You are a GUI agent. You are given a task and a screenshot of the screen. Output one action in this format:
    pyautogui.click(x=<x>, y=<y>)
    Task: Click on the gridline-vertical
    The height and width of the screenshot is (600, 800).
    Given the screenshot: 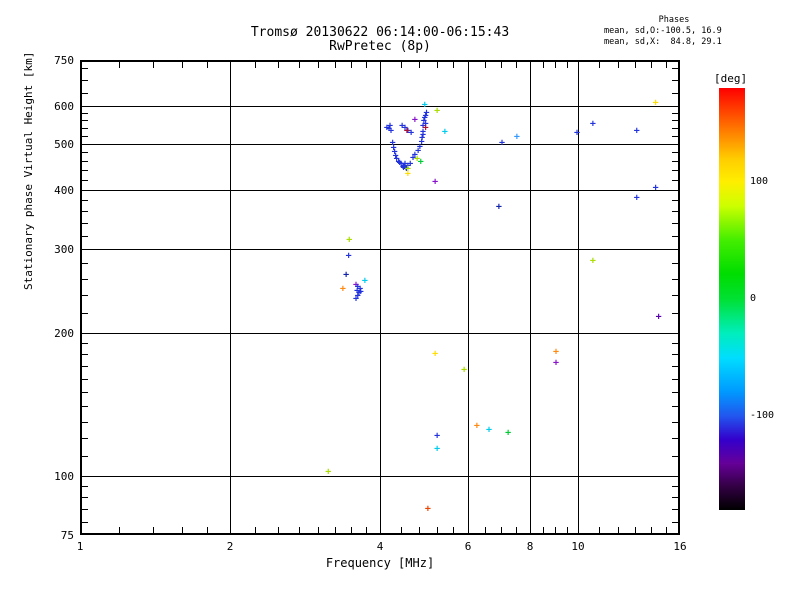 What is the action you would take?
    pyautogui.click(x=578, y=297)
    